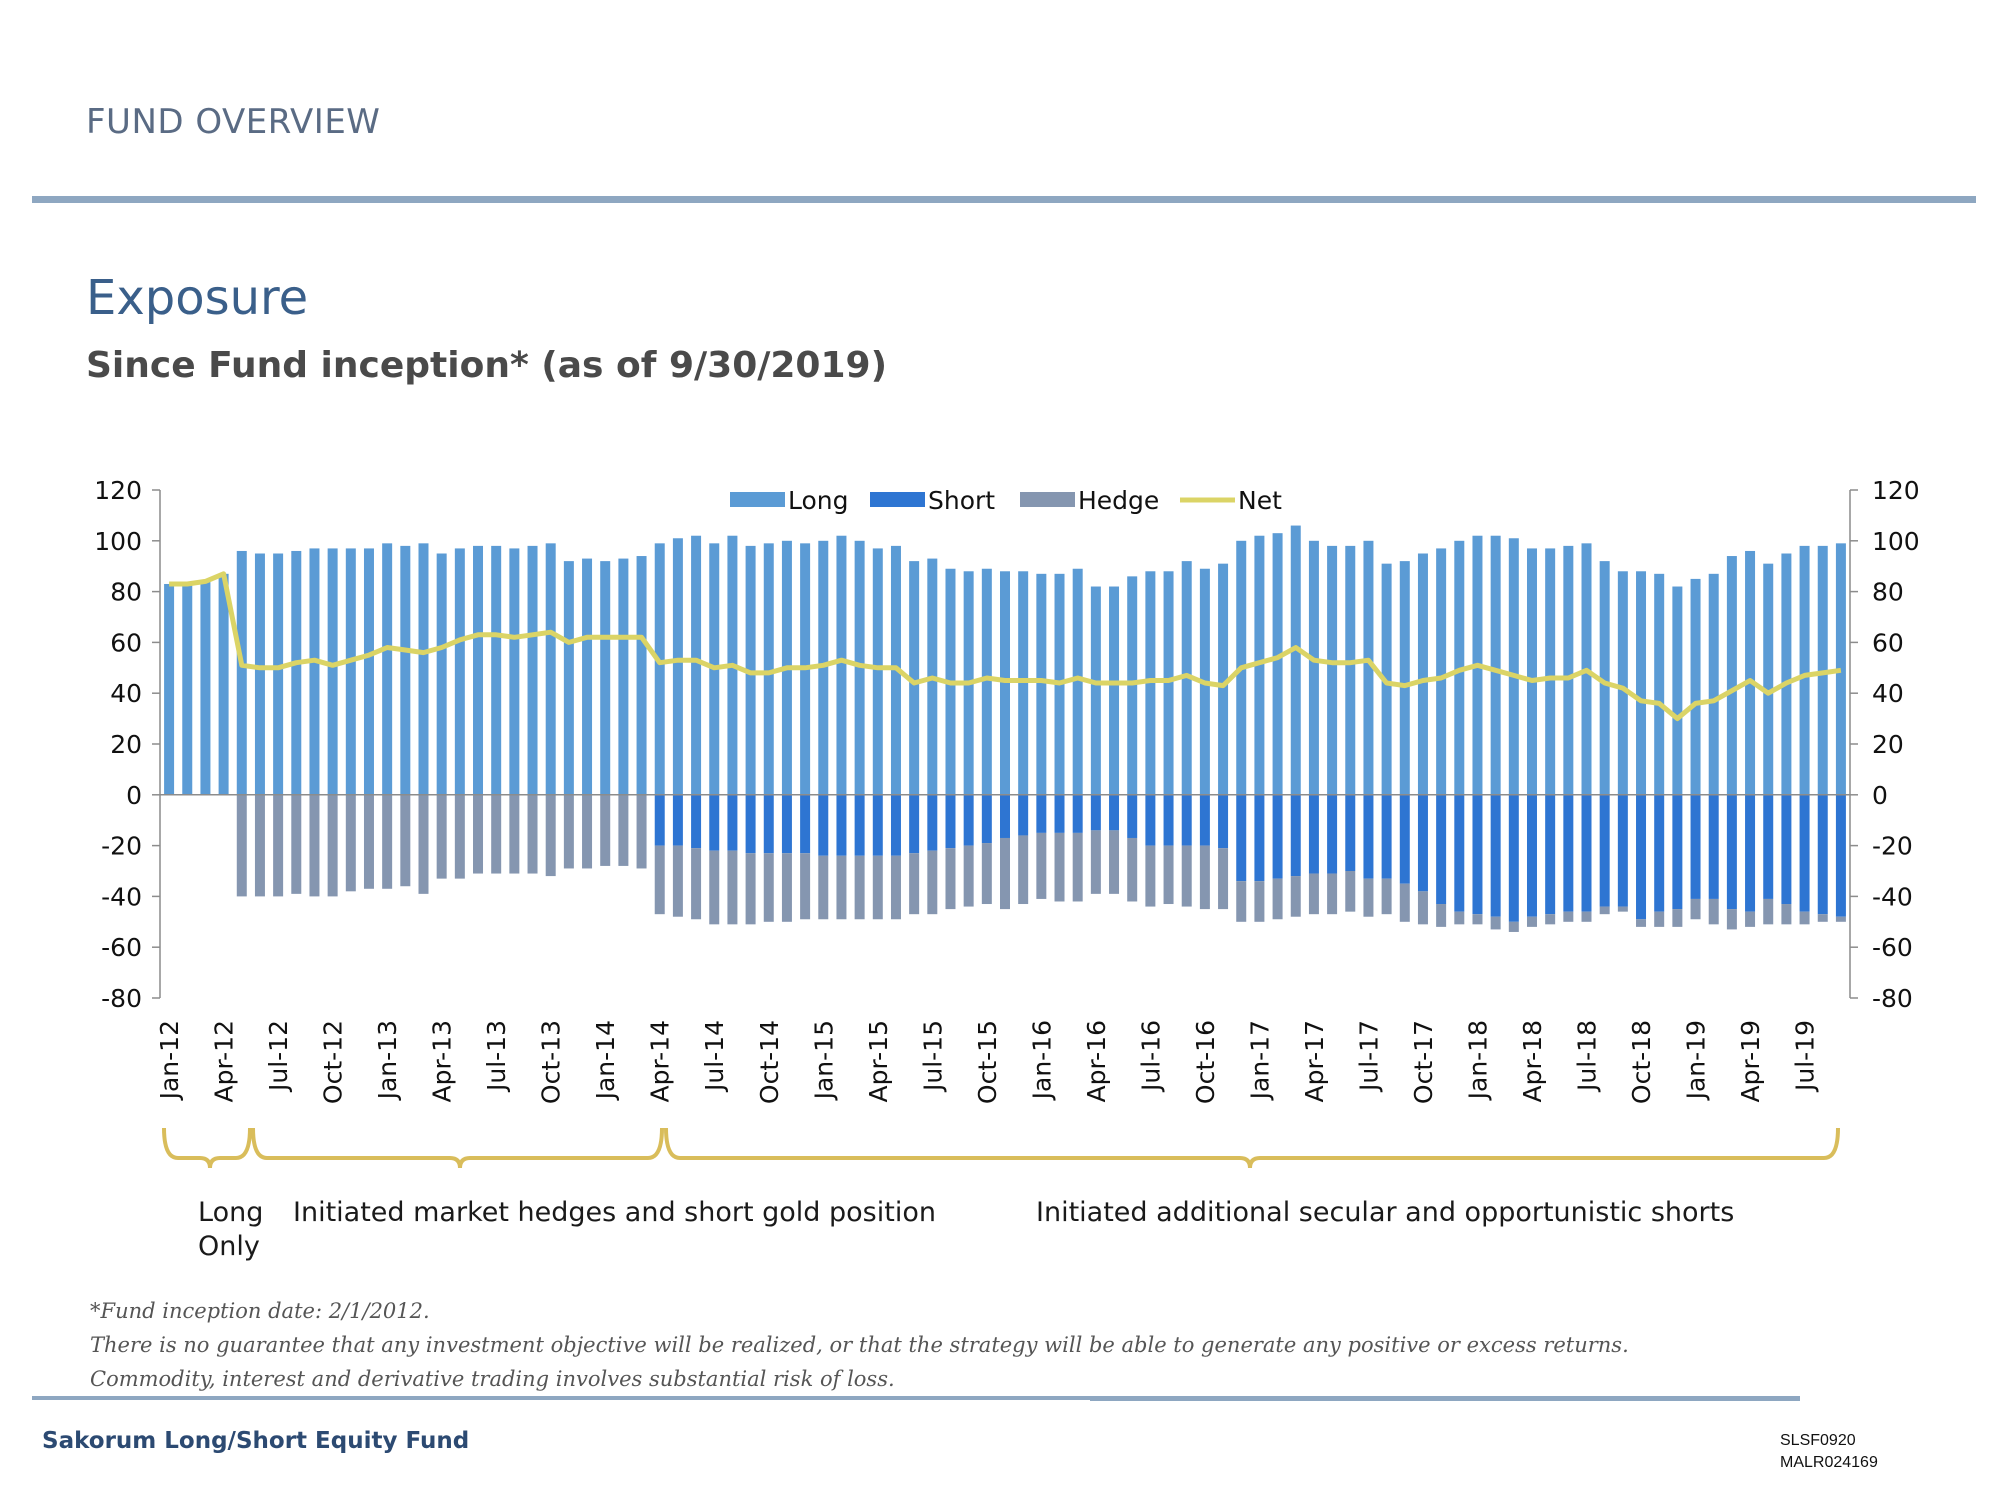 This screenshot has height=1500, width=2000. Describe the element at coordinates (1896, 541) in the screenshot. I see `y-tick-label-right: 100` at that location.